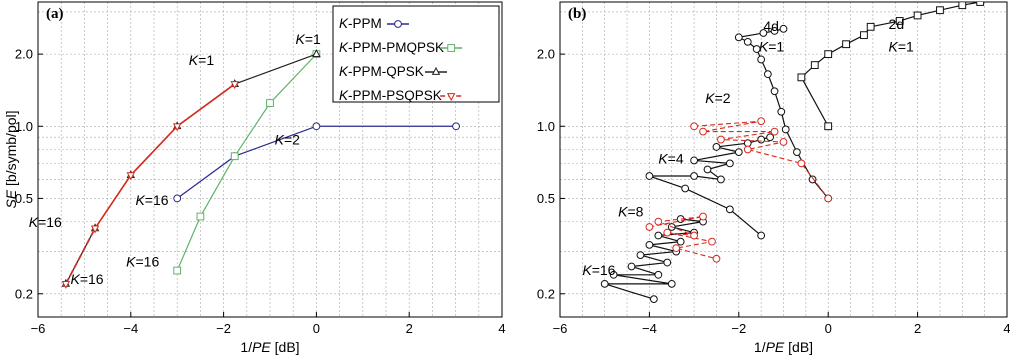  I want to click on x-tick-label: −2, so click(223, 328).